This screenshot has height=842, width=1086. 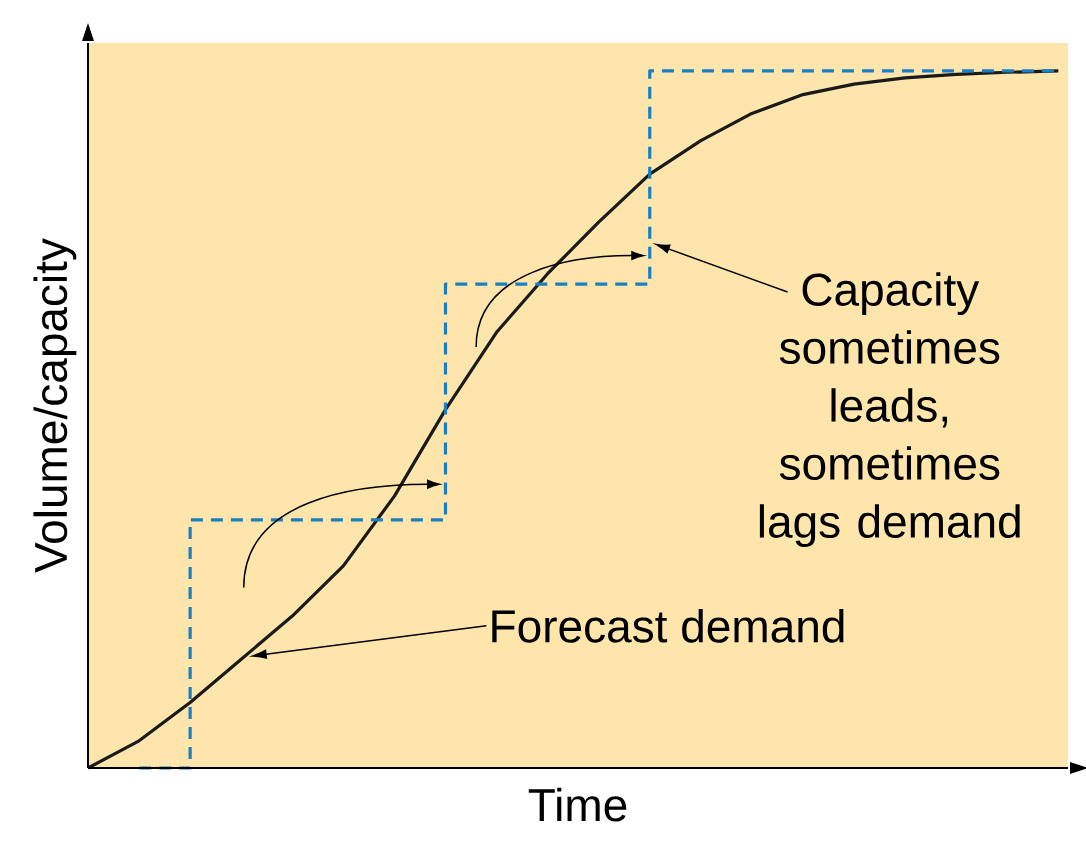 What do you see at coordinates (55, 405) in the screenshot?
I see `y-axis-title: Volume/capacity` at bounding box center [55, 405].